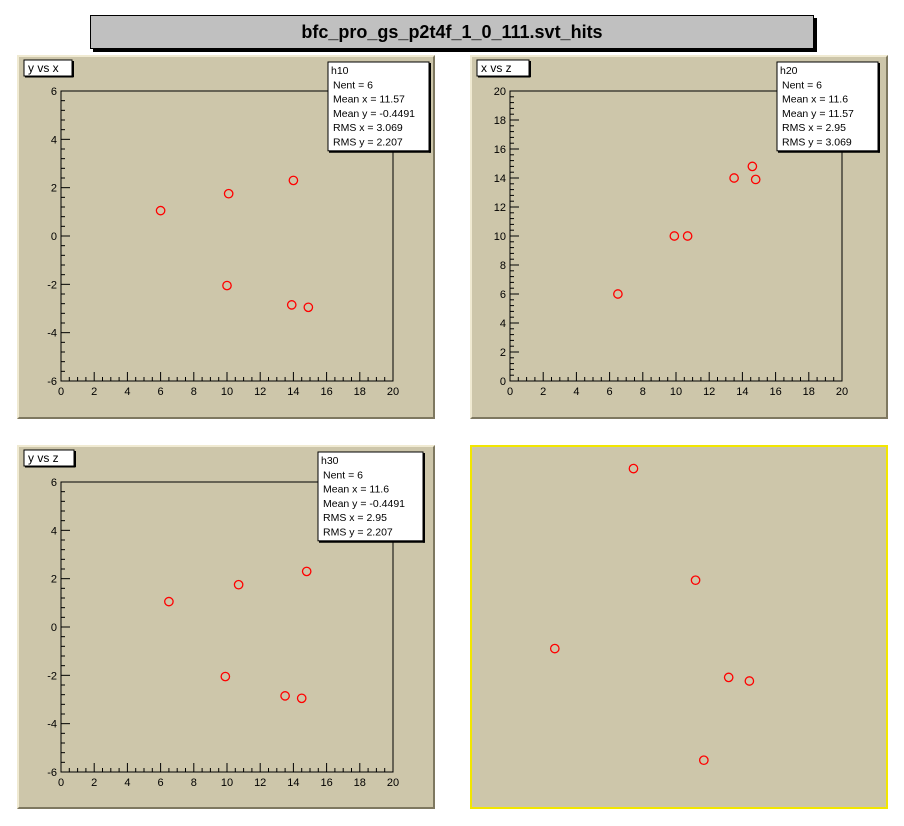 Image resolution: width=904 pixels, height=826 pixels. Describe the element at coordinates (500, 92) in the screenshot. I see `y-tick-label: 20` at that location.